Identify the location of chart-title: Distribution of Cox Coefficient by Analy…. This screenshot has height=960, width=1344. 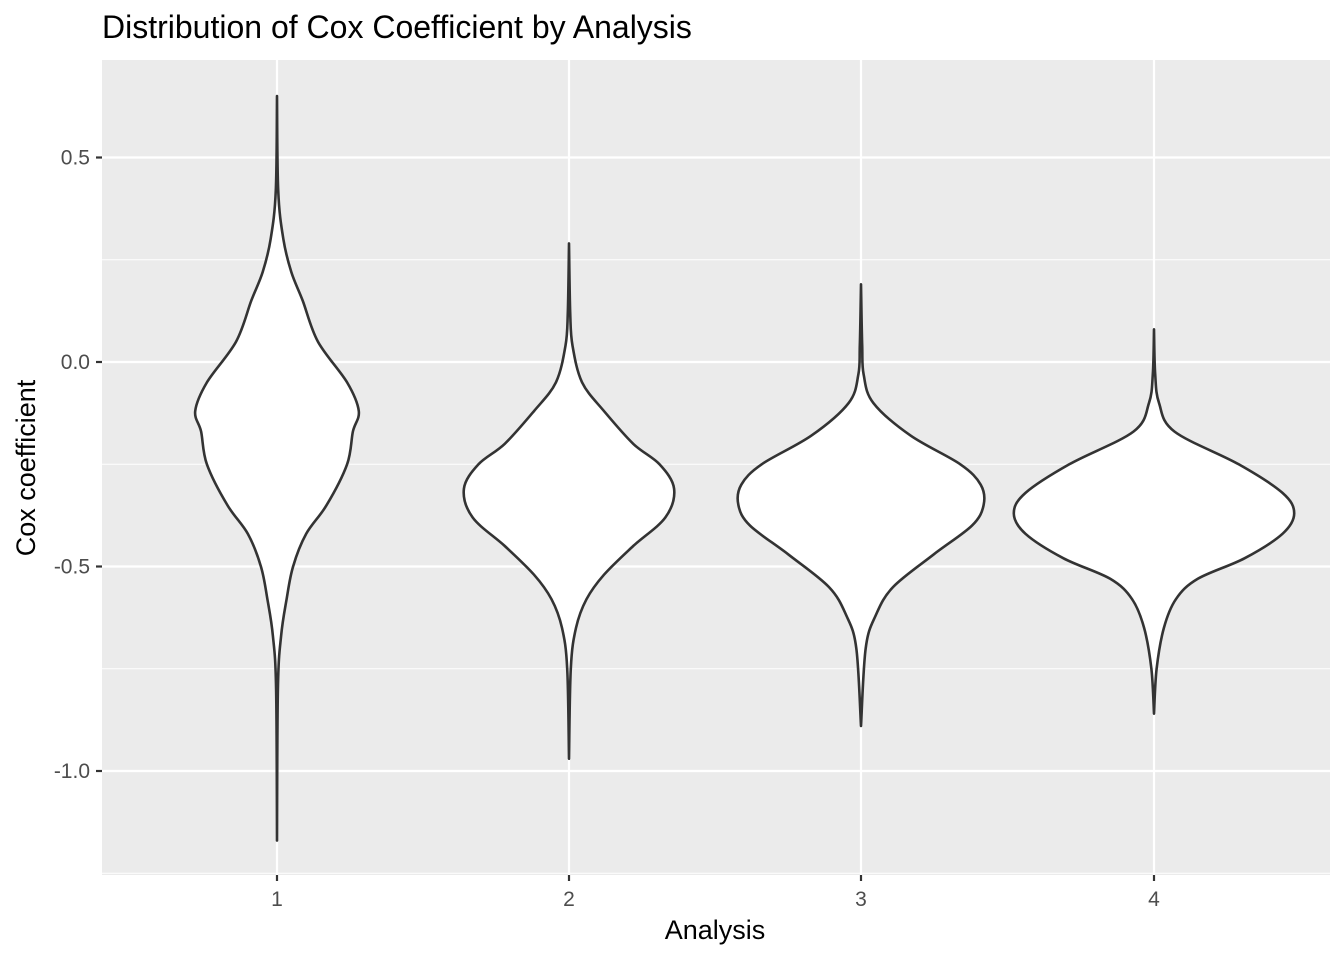
(397, 27).